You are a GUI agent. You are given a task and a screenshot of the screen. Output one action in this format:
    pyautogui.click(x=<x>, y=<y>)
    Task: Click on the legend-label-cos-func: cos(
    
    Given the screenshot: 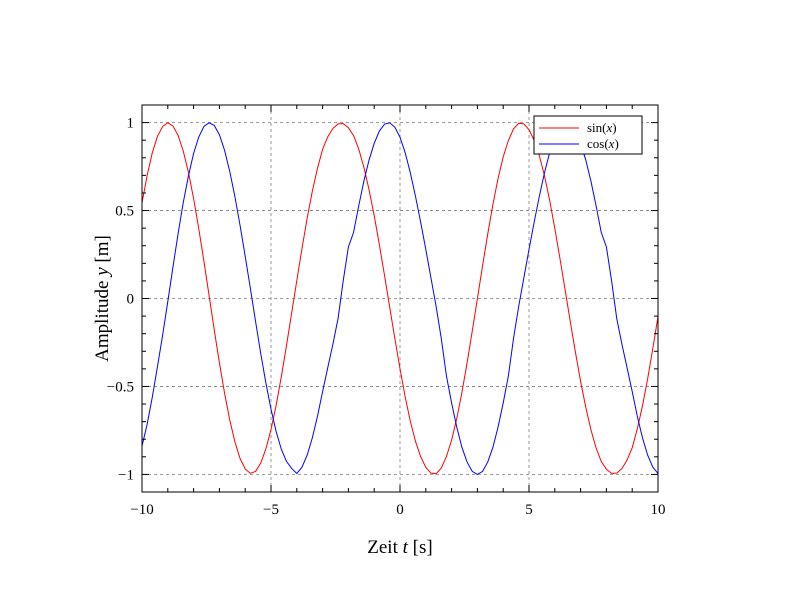 What is the action you would take?
    pyautogui.click(x=598, y=143)
    